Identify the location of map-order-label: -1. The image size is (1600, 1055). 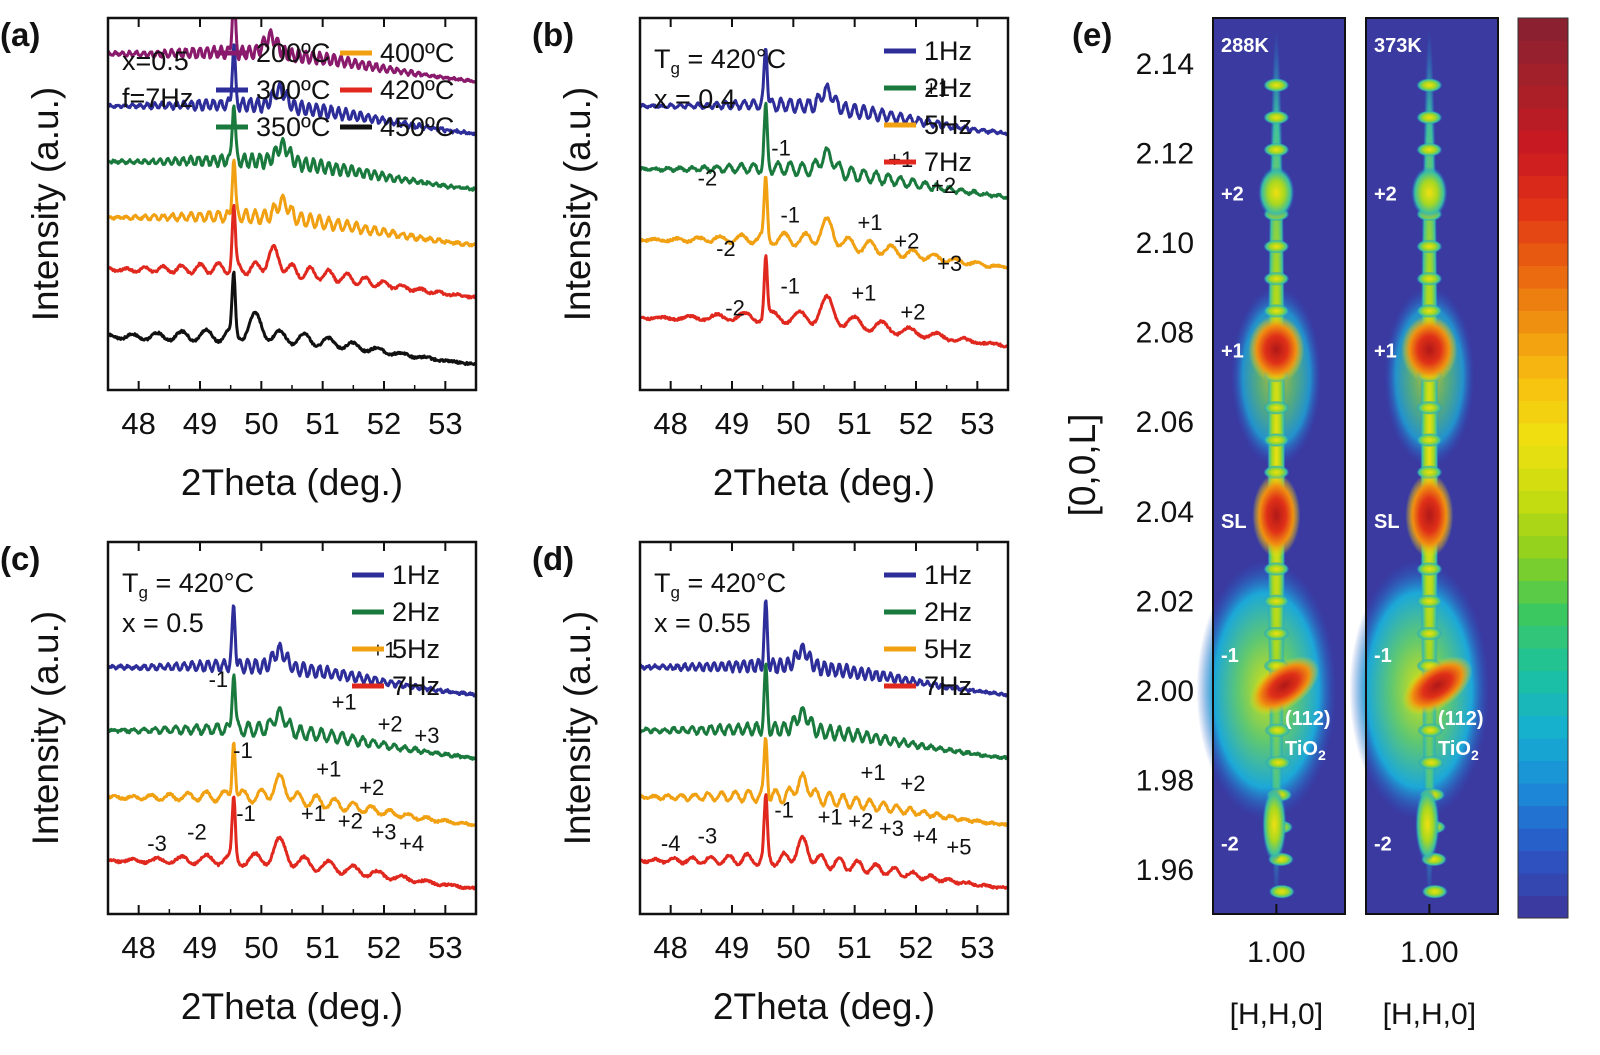
(1230, 656).